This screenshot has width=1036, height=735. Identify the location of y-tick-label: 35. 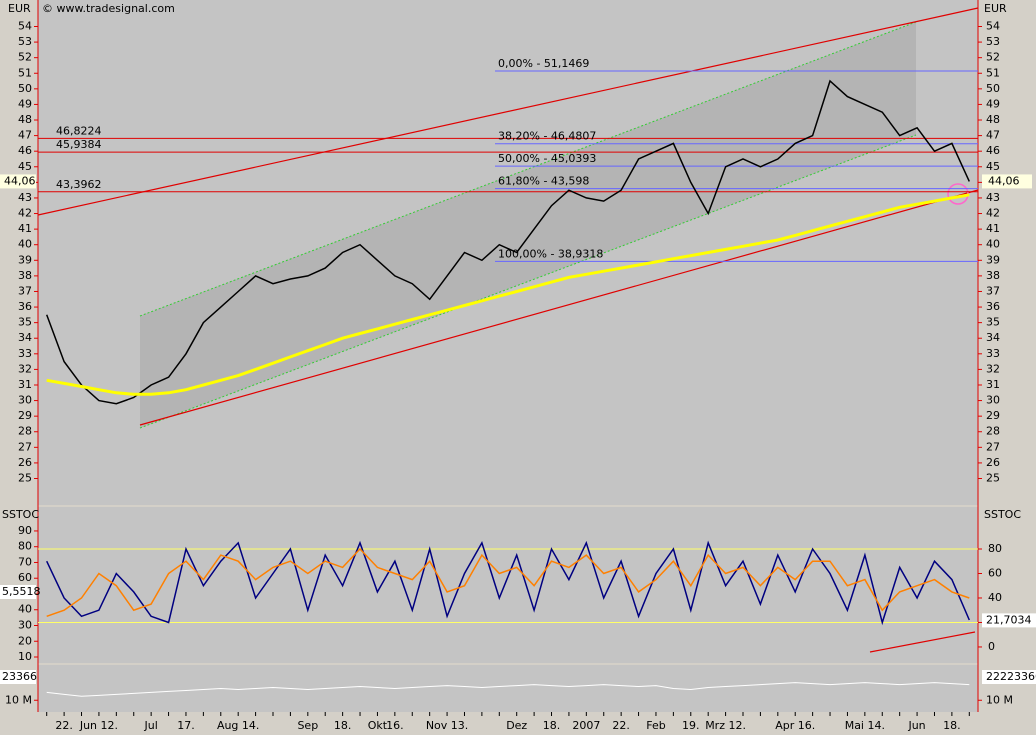
(25, 322).